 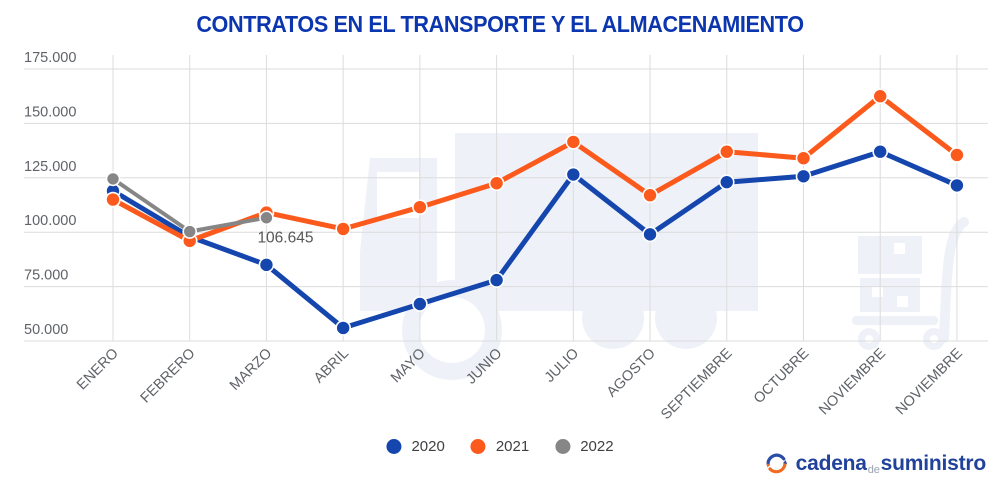 I want to click on data-point-2020-OCTUBRE, so click(x=803, y=176).